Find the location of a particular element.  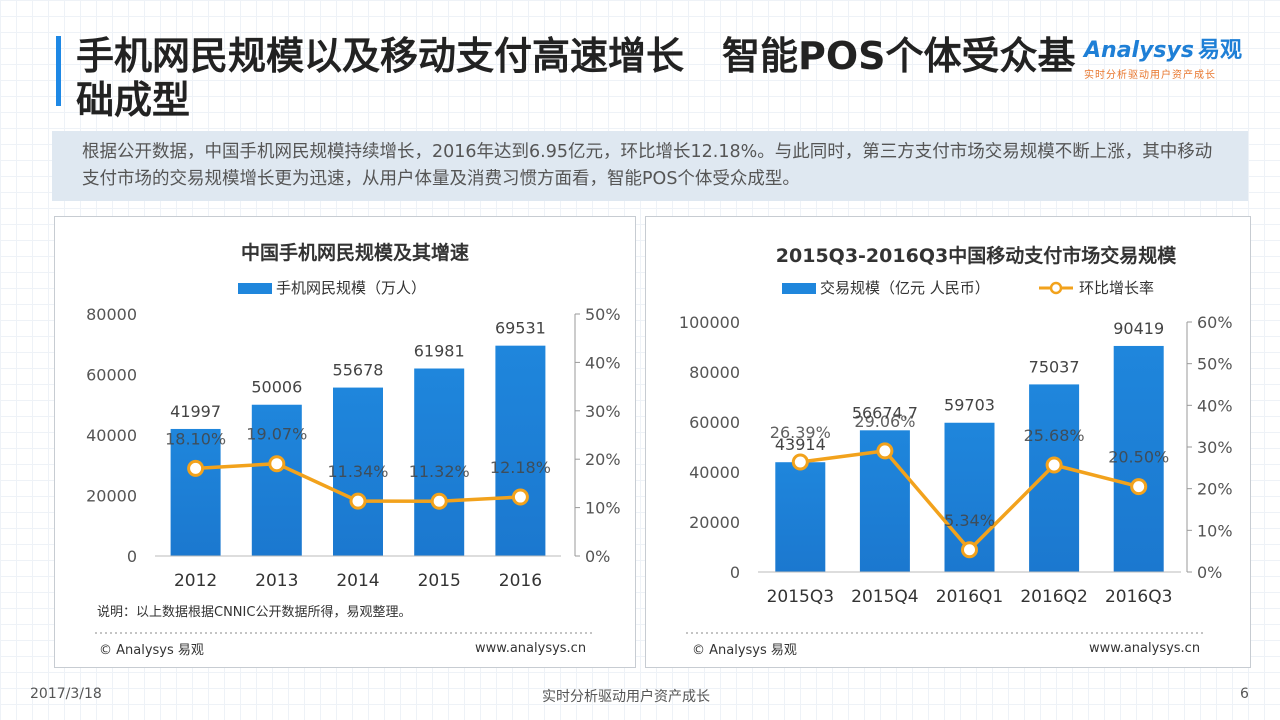

chart-title: 2015Q3-2016Q3中国移动支付市场交易规模 is located at coordinates (976, 255).